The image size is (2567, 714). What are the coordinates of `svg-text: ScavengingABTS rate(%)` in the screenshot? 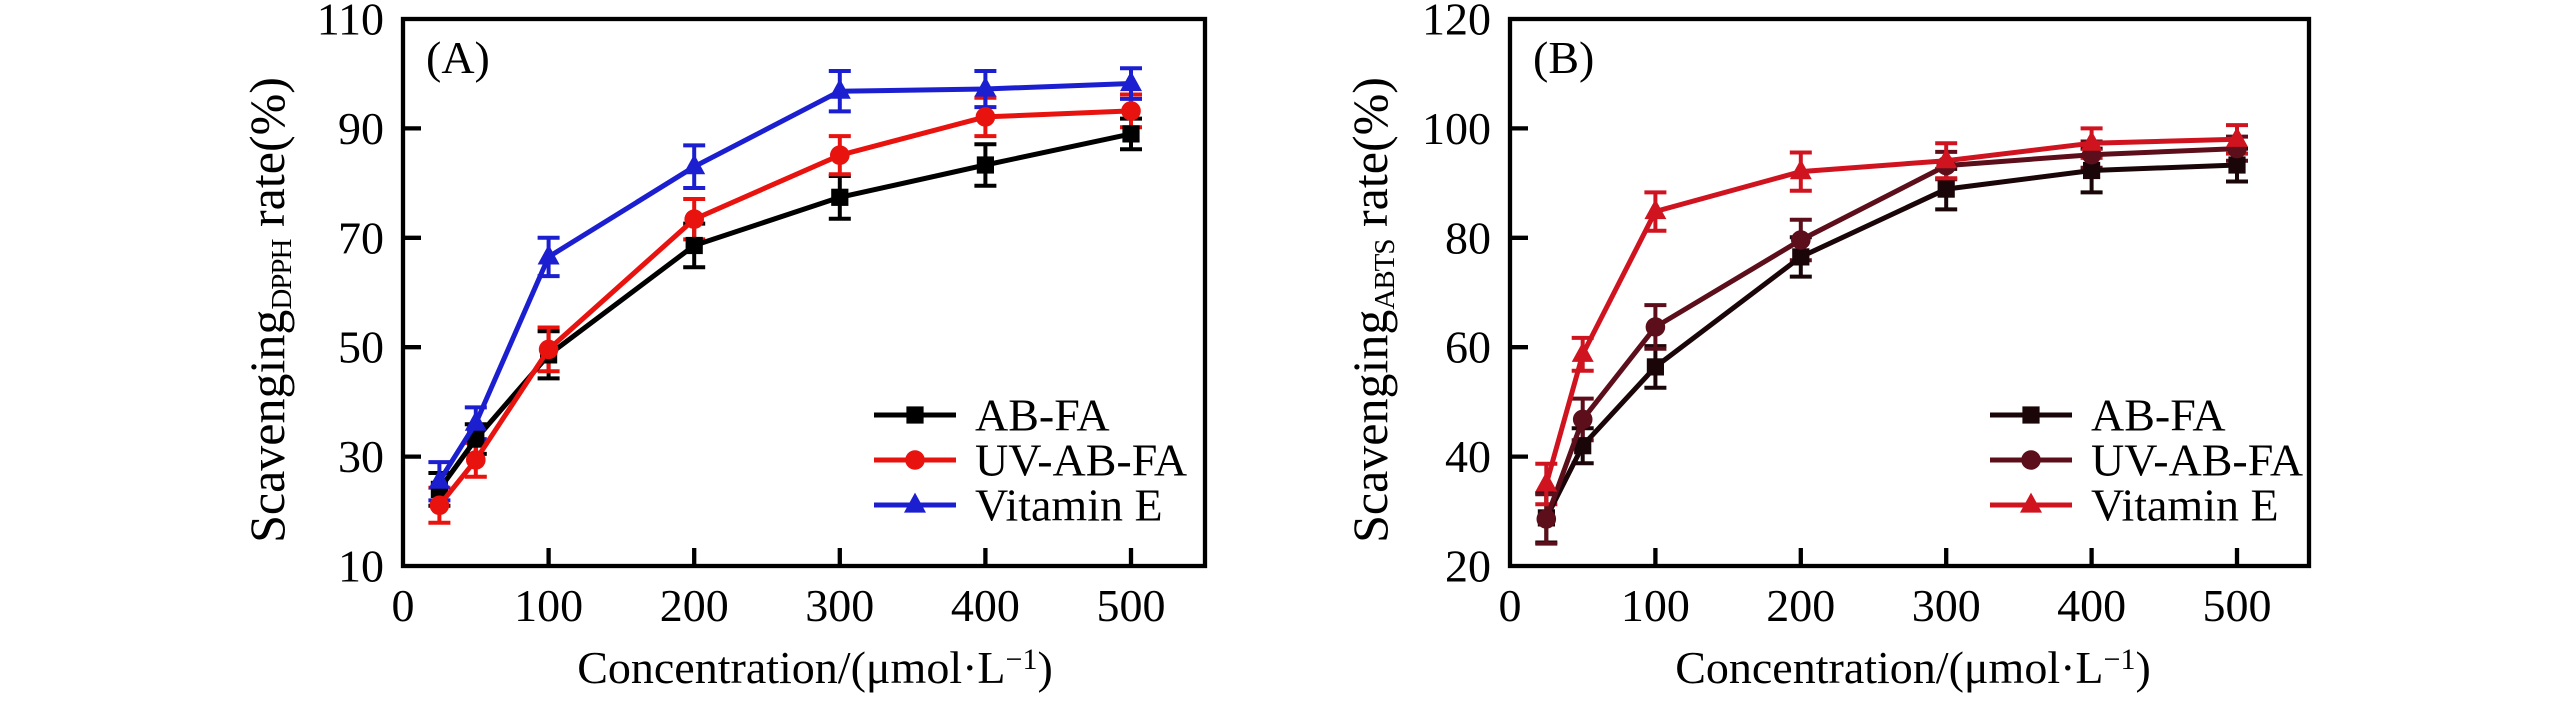 It's located at (1371, 310).